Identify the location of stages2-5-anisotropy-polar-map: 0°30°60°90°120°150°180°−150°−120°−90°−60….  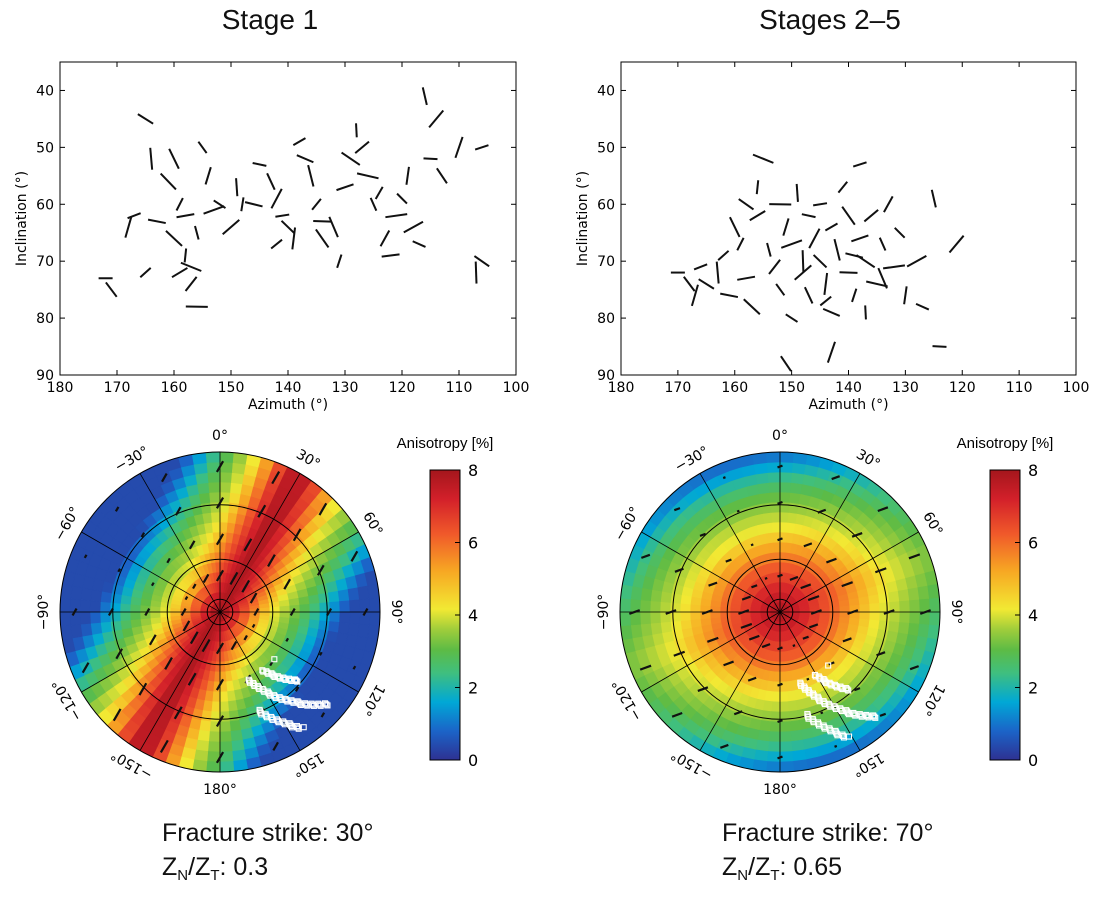
(780, 613).